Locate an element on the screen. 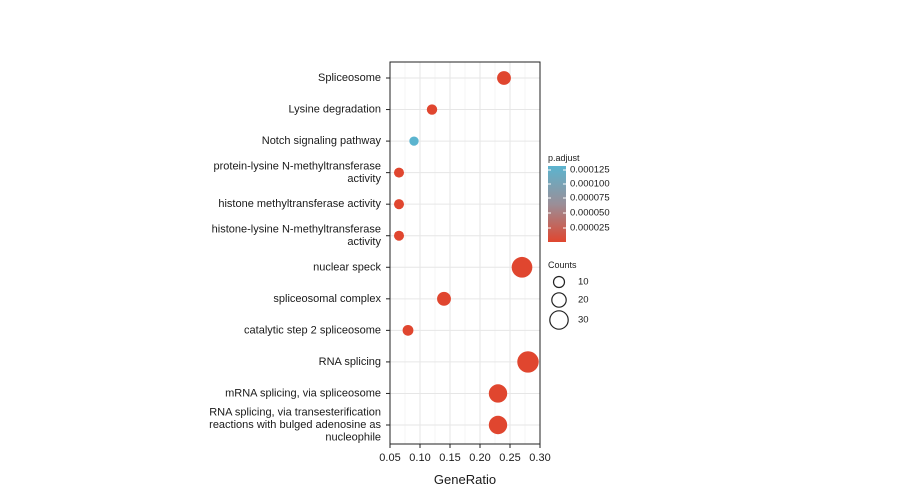 The image size is (905, 500). counts-legend-label: 20 is located at coordinates (583, 300).